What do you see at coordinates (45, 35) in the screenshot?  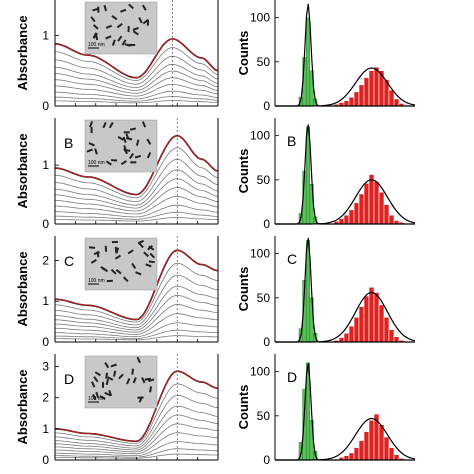 I see `y-tick-label: 1` at bounding box center [45, 35].